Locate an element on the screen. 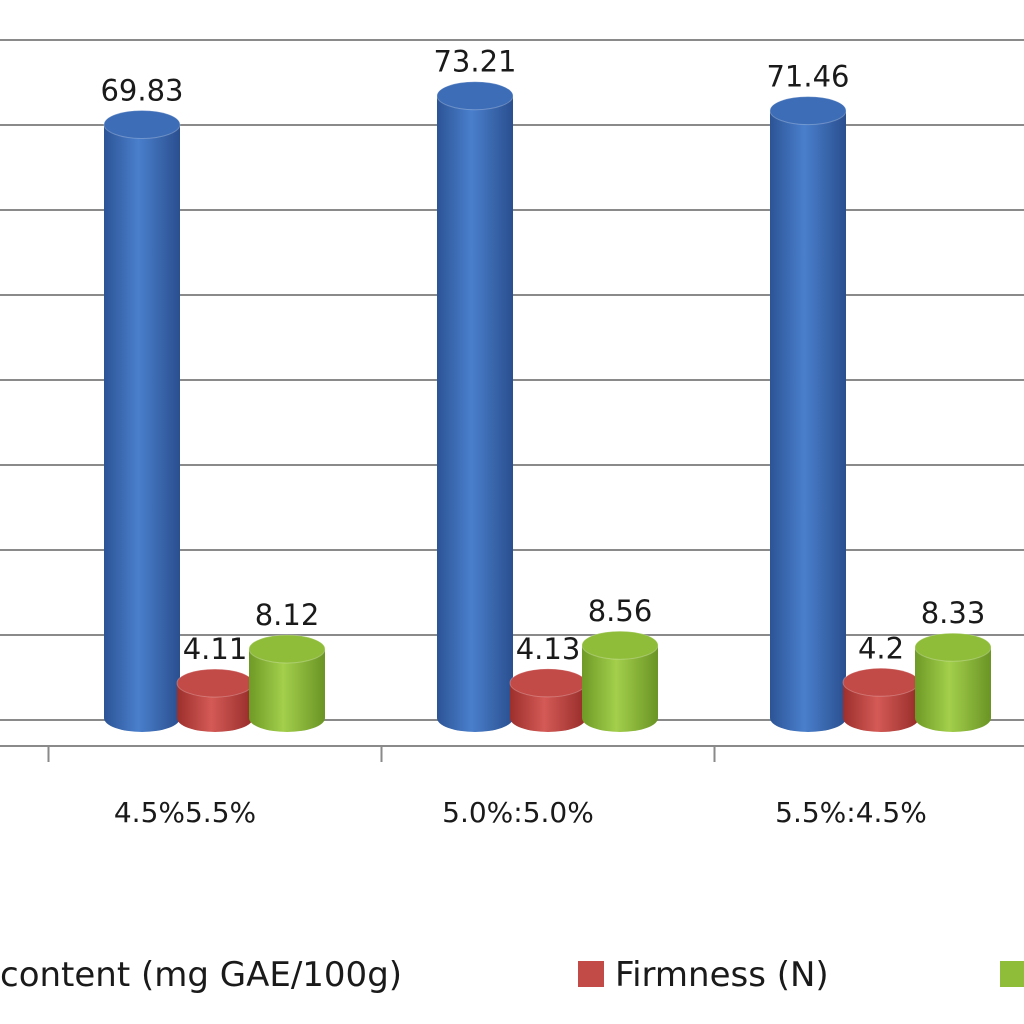 This screenshot has width=1024, height=1024. legend-item: Firmness (N) is located at coordinates (703, 975).